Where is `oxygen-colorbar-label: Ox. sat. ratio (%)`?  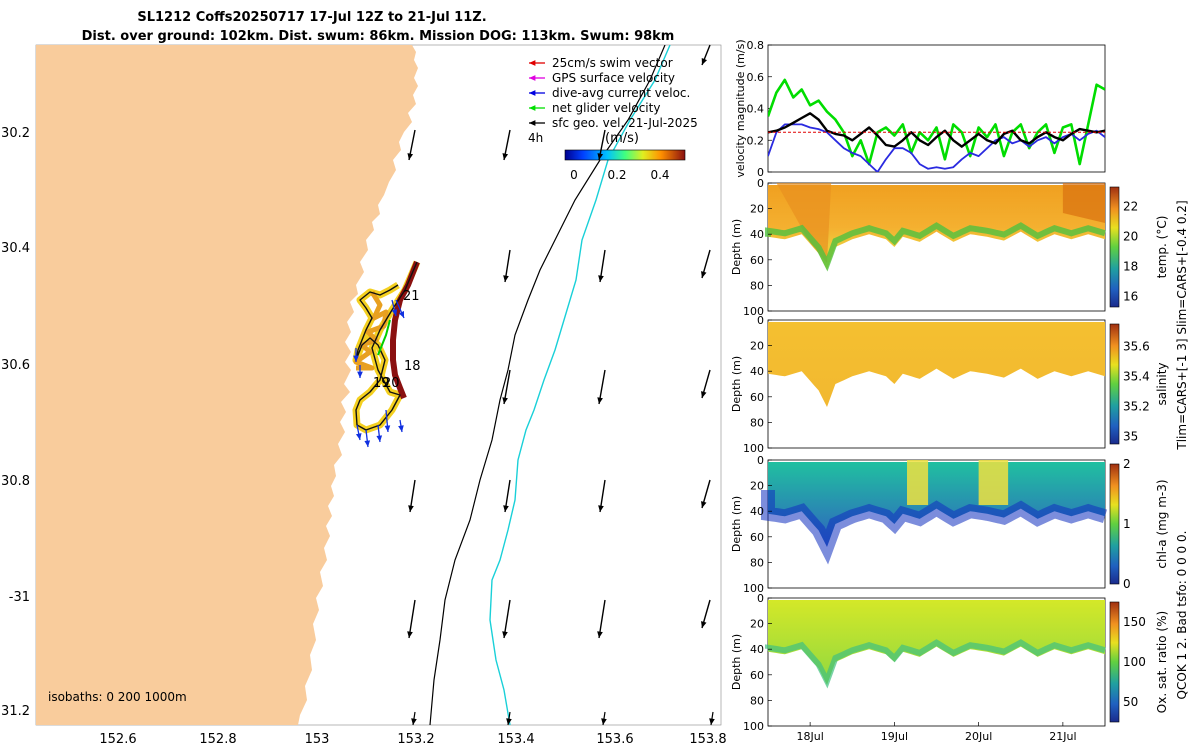
oxygen-colorbar-label: Ox. sat. ratio (%) is located at coordinates (1162, 662).